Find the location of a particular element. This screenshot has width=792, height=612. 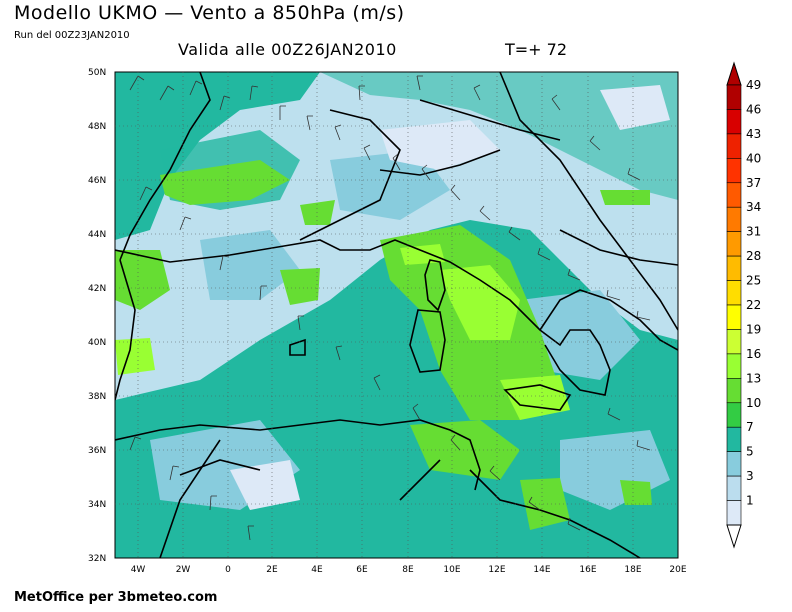

footer-credit: MetOffice per 3bmeteo.com is located at coordinates (116, 597).